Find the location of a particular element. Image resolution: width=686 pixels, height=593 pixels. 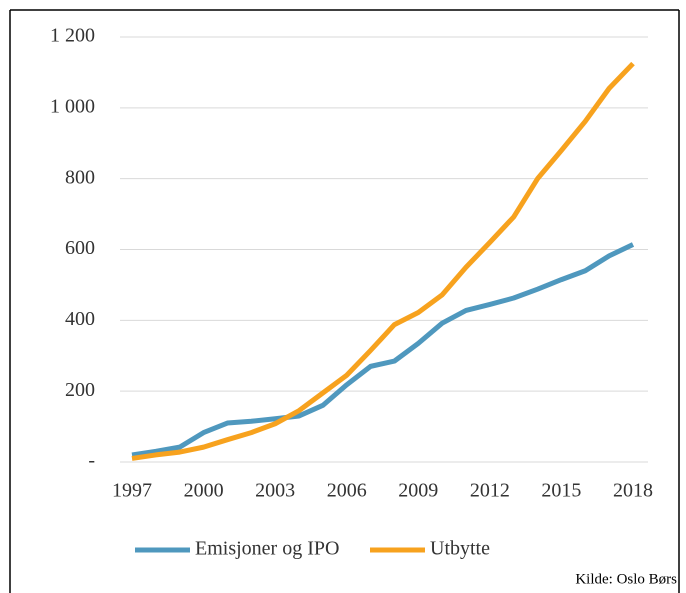

y-tick-label: - is located at coordinates (91, 461).